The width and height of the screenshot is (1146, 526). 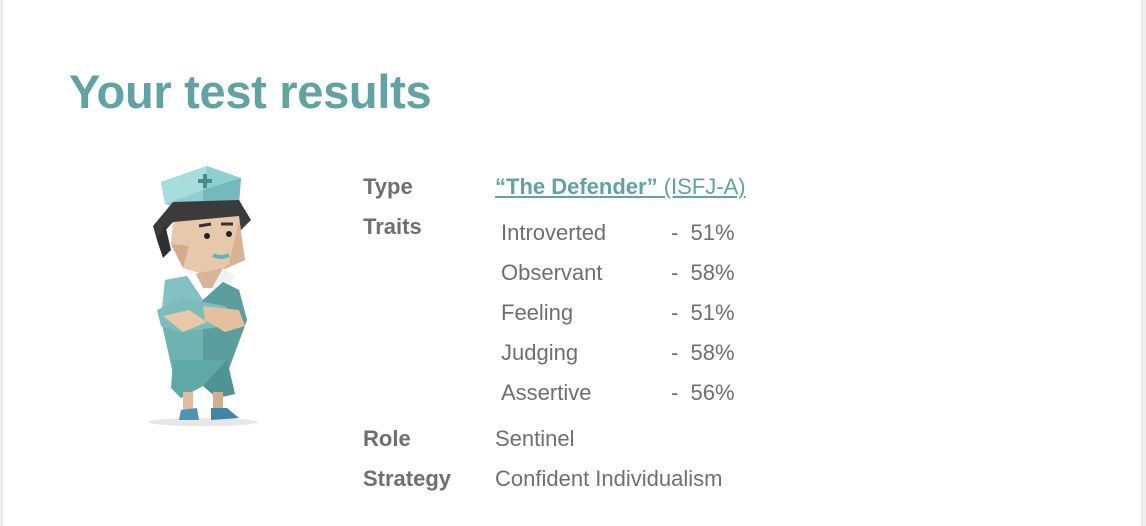 What do you see at coordinates (535, 438) in the screenshot?
I see `role-value: Sentinel` at bounding box center [535, 438].